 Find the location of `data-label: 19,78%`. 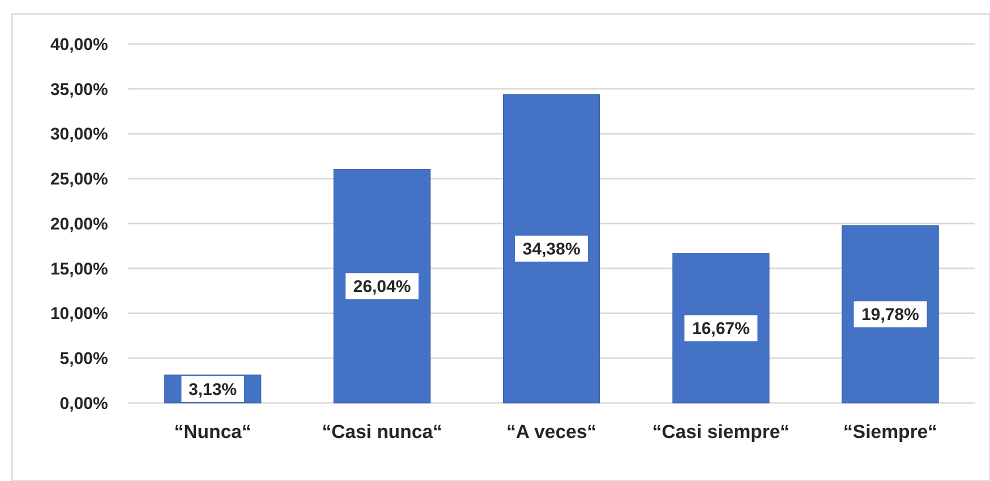

data-label: 19,78% is located at coordinates (890, 314).